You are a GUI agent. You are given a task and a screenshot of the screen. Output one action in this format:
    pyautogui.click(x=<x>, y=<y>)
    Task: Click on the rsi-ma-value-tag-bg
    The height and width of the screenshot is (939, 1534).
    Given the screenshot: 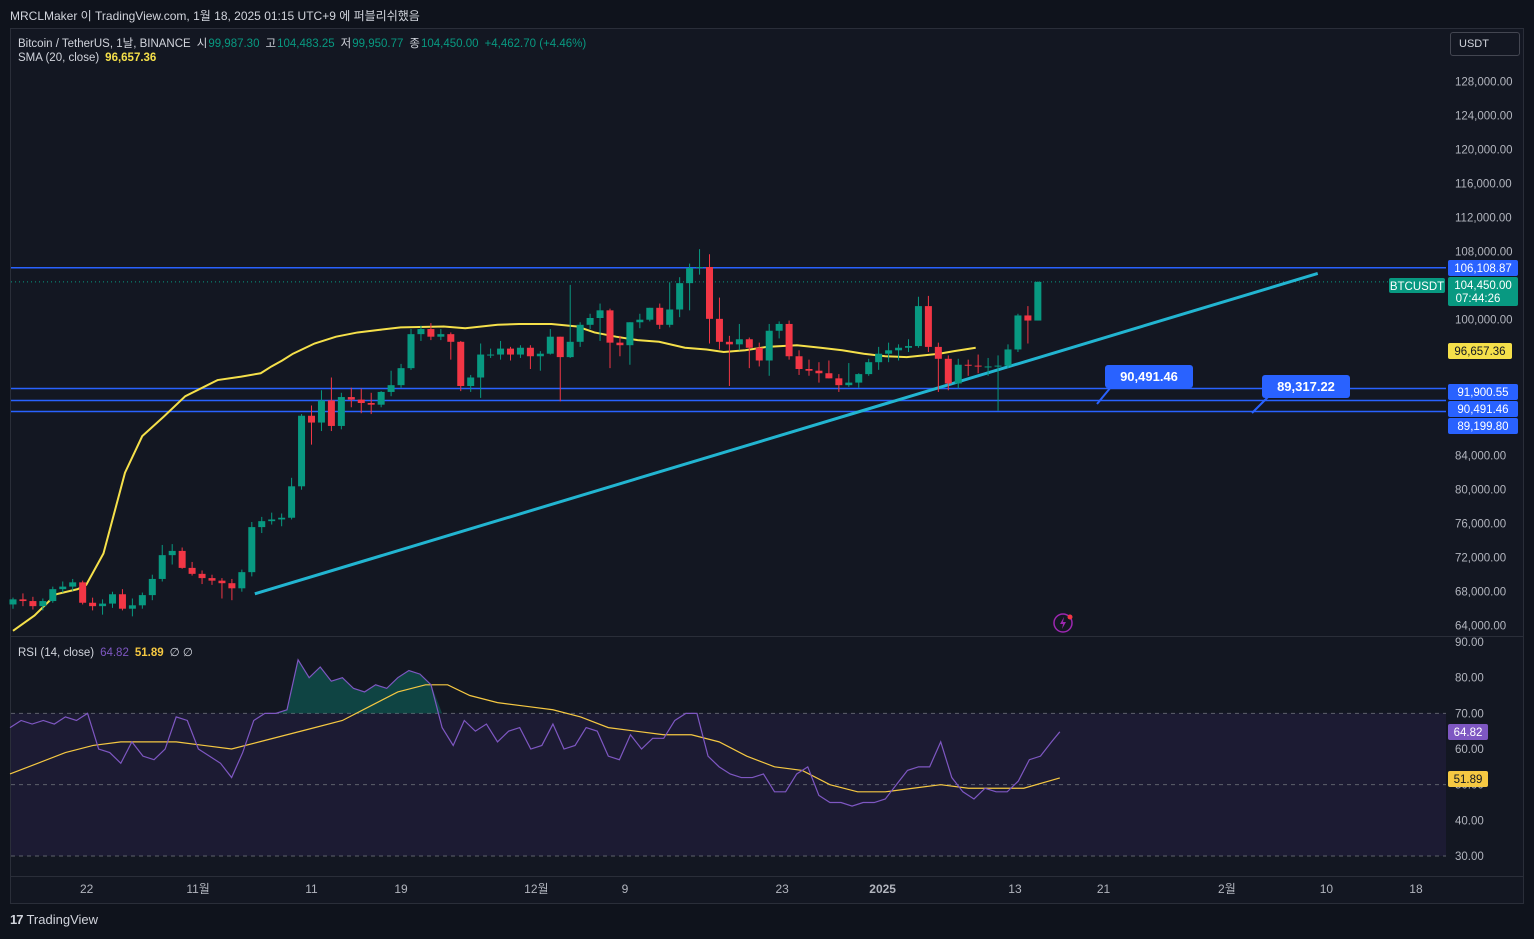 What is the action you would take?
    pyautogui.click(x=1468, y=779)
    